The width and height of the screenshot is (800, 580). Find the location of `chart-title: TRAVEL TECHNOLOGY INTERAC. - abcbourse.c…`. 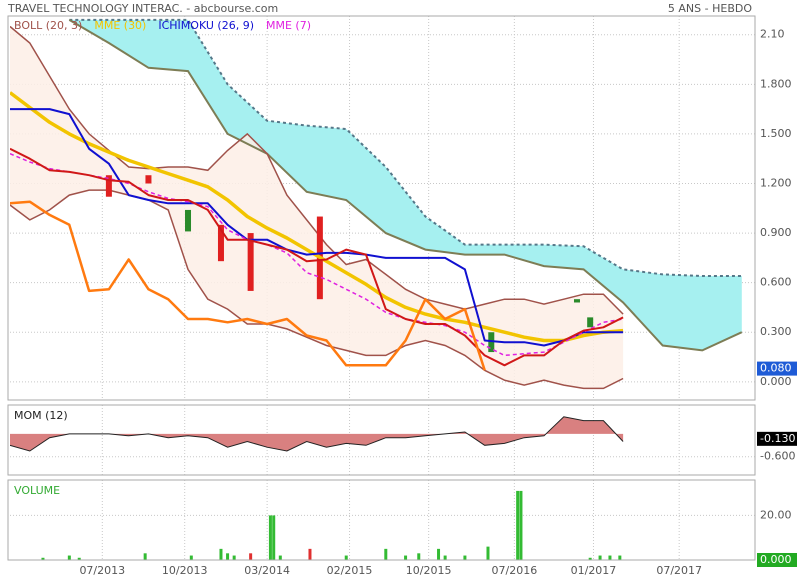

chart-title: TRAVEL TECHNOLOGY INTERAC. - abcbourse.c… is located at coordinates (142, 8).